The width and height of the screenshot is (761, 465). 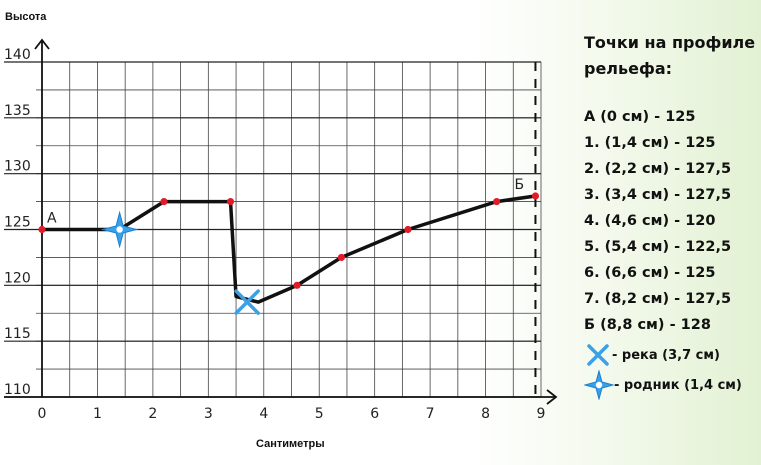 I want to click on x-tick-label: 5, so click(x=319, y=414).